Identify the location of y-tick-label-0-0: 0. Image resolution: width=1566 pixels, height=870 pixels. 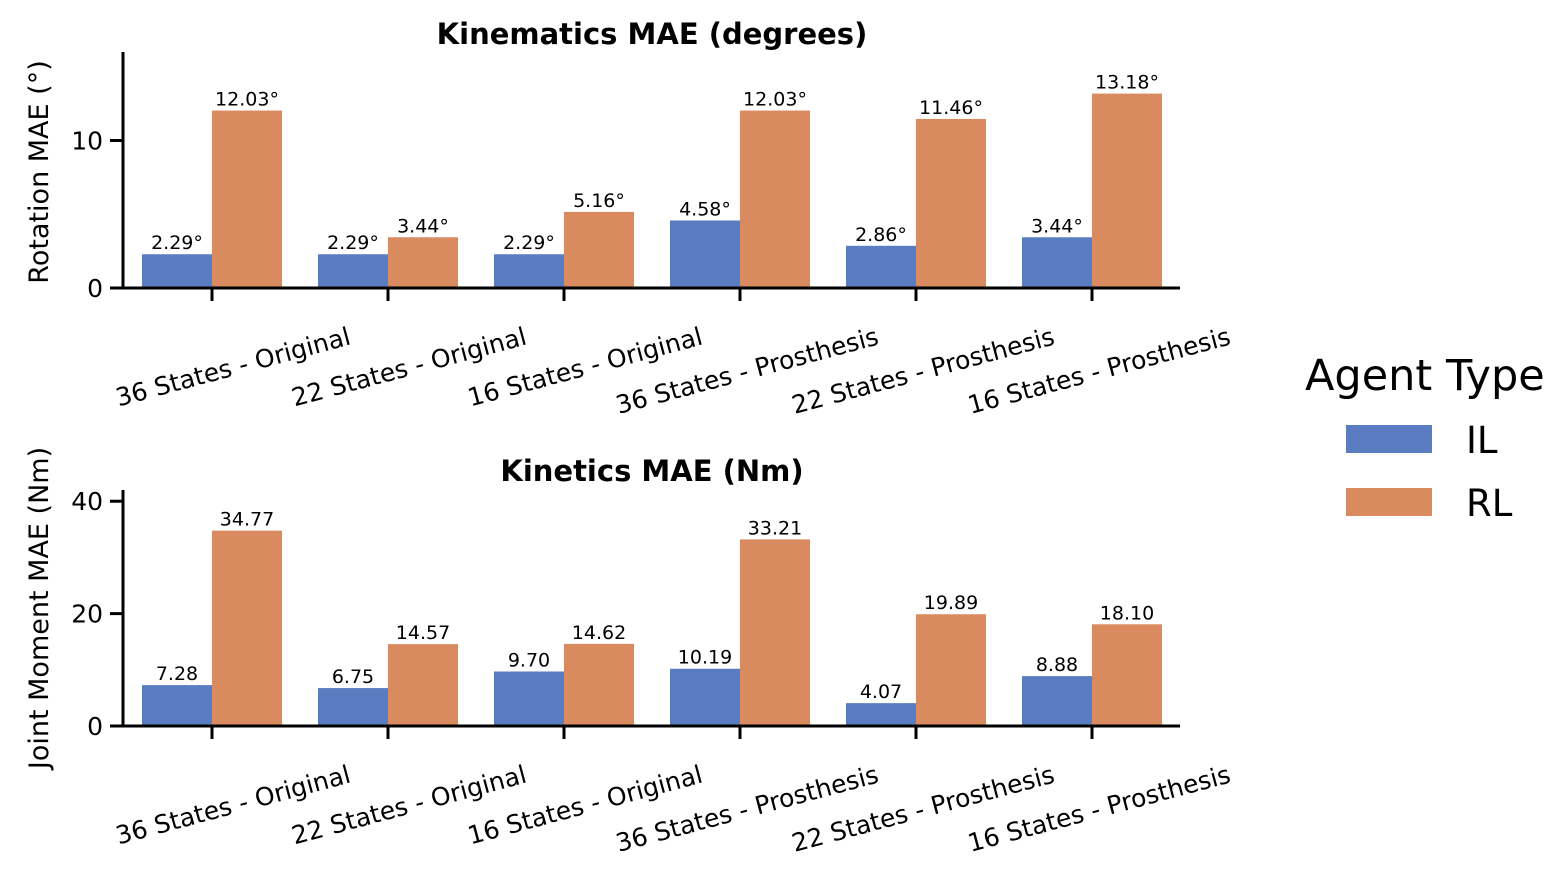
(95, 288).